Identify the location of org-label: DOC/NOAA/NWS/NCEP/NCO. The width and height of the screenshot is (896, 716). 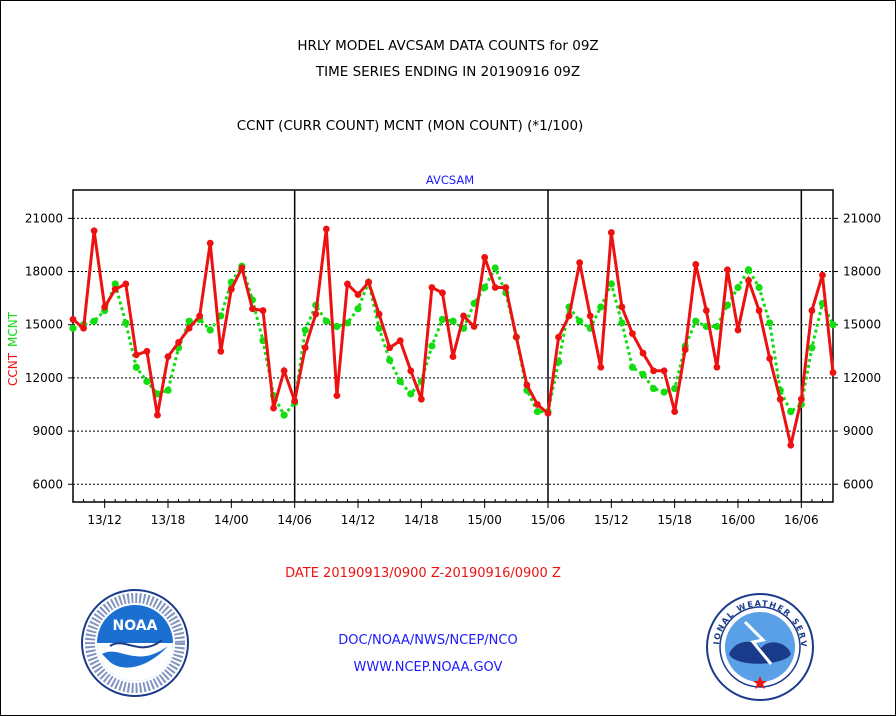
(428, 640).